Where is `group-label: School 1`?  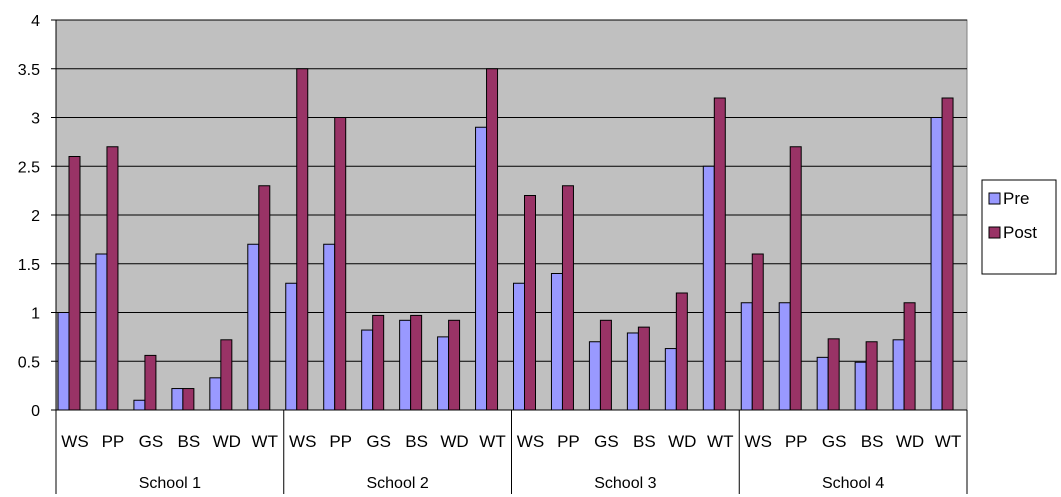
group-label: School 1 is located at coordinates (170, 483).